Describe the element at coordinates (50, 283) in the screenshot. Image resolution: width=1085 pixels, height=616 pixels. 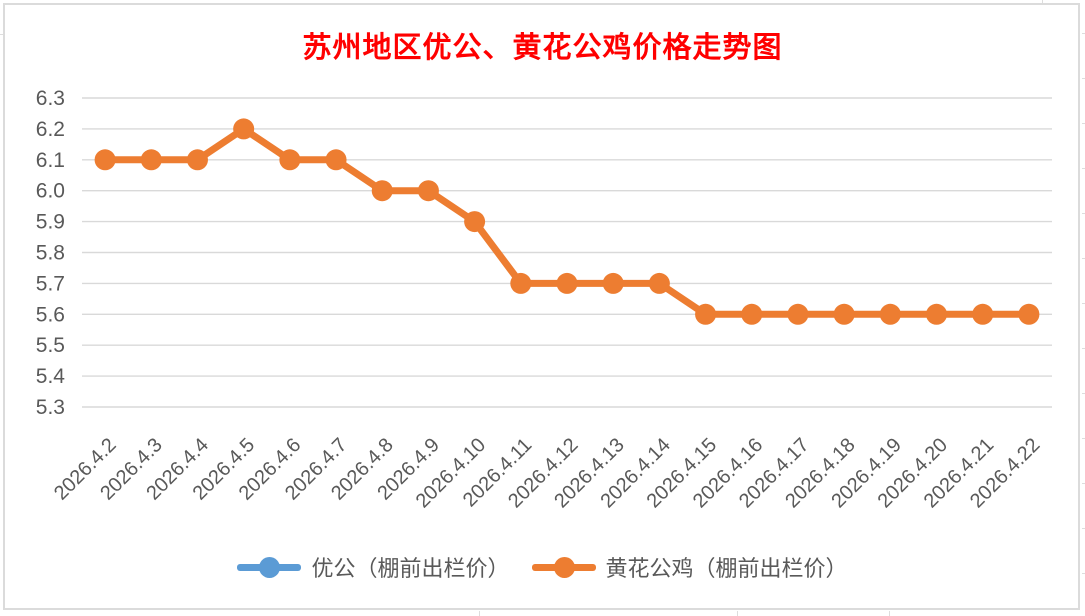
I see `y-axis-label: 5.7` at that location.